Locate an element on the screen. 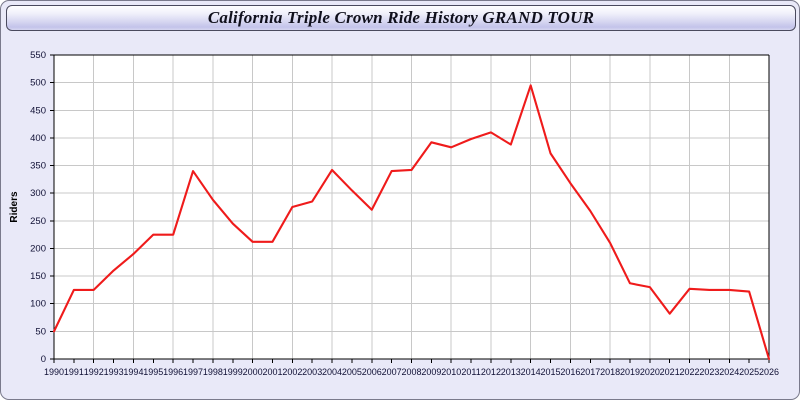 This screenshot has width=800, height=400. y-tick-label: 500 is located at coordinates (38, 83).